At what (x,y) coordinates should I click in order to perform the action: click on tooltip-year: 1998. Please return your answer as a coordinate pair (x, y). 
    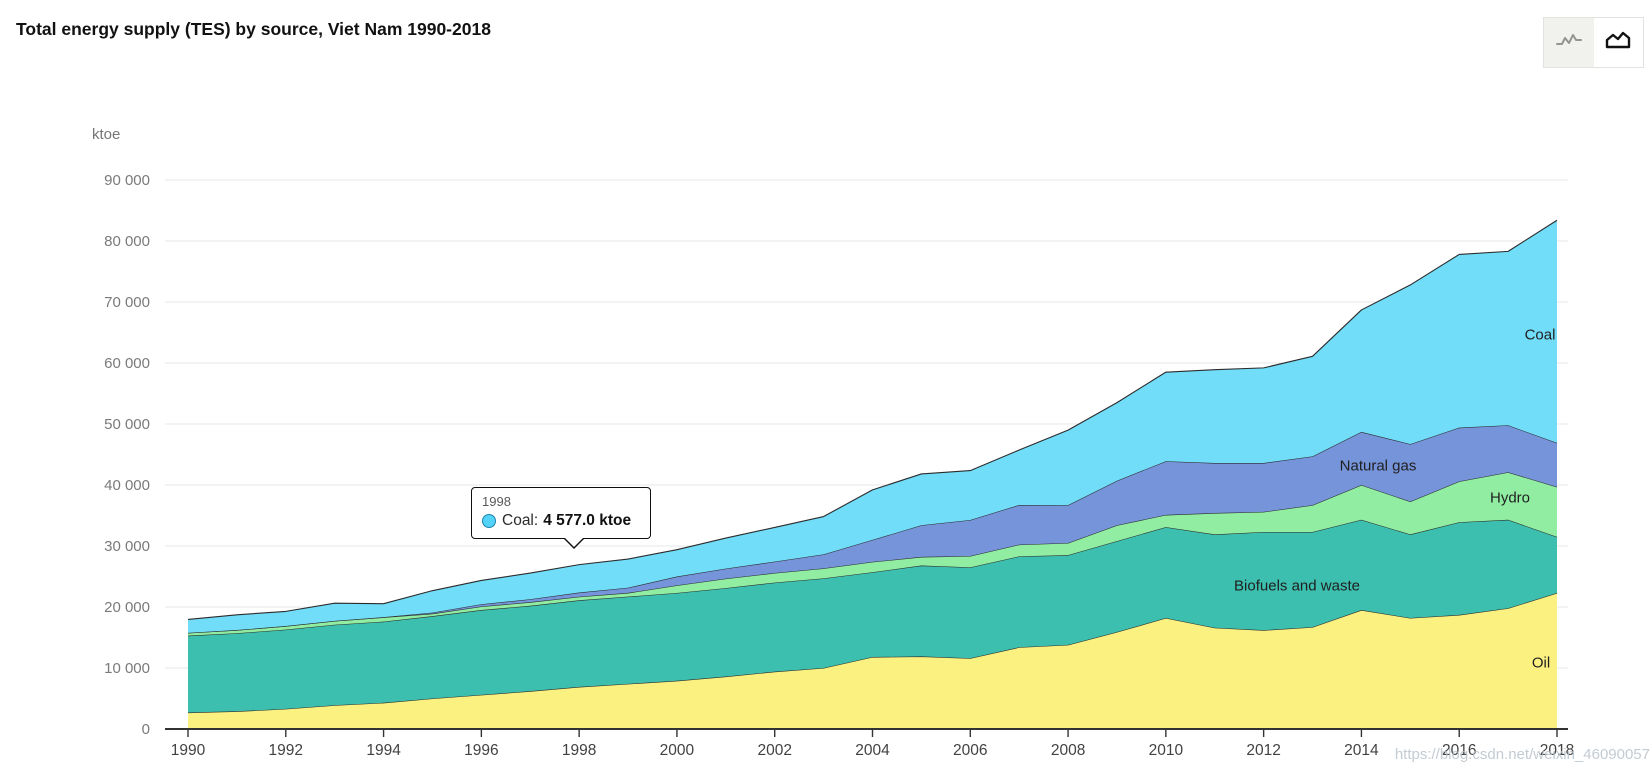
    Looking at the image, I should click on (496, 501).